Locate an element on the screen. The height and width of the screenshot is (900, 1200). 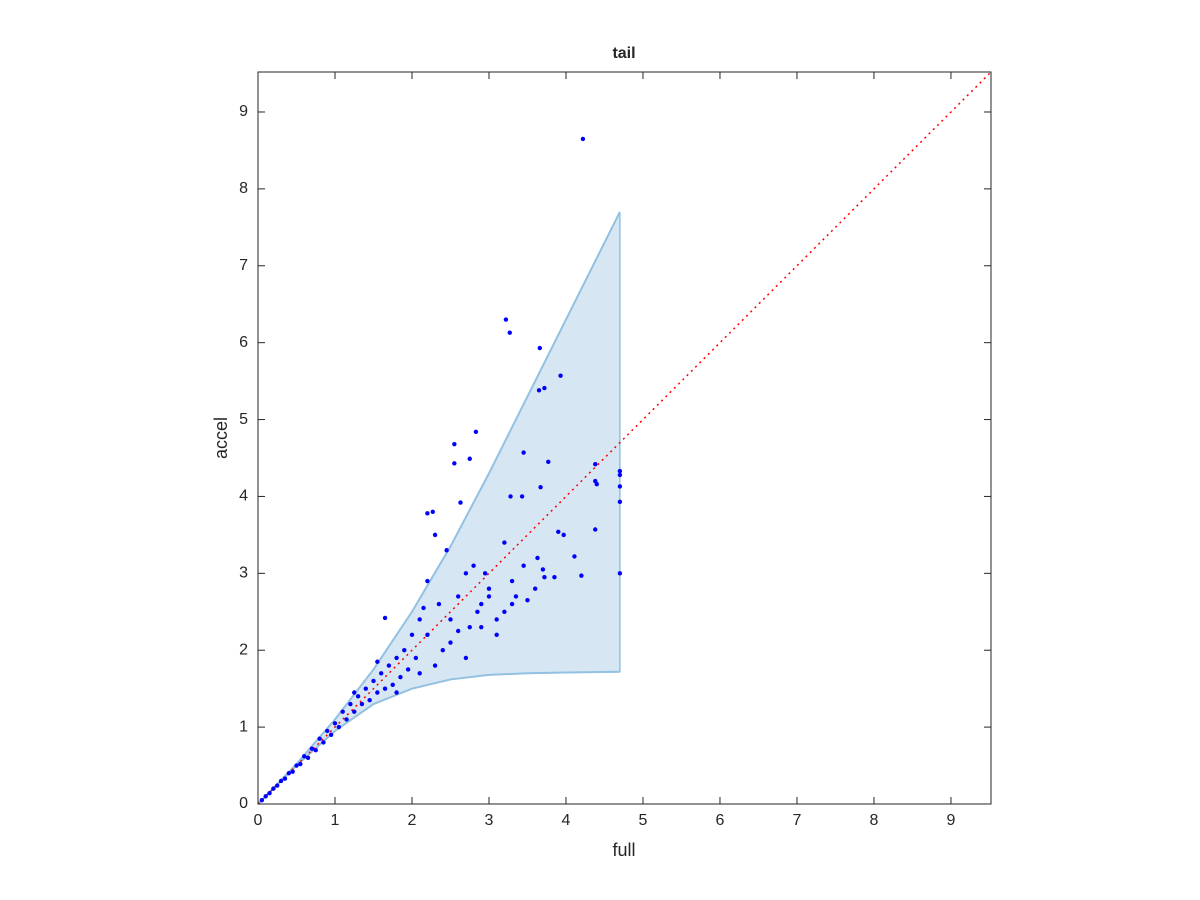
y-tick-label: 7 is located at coordinates (243, 265).